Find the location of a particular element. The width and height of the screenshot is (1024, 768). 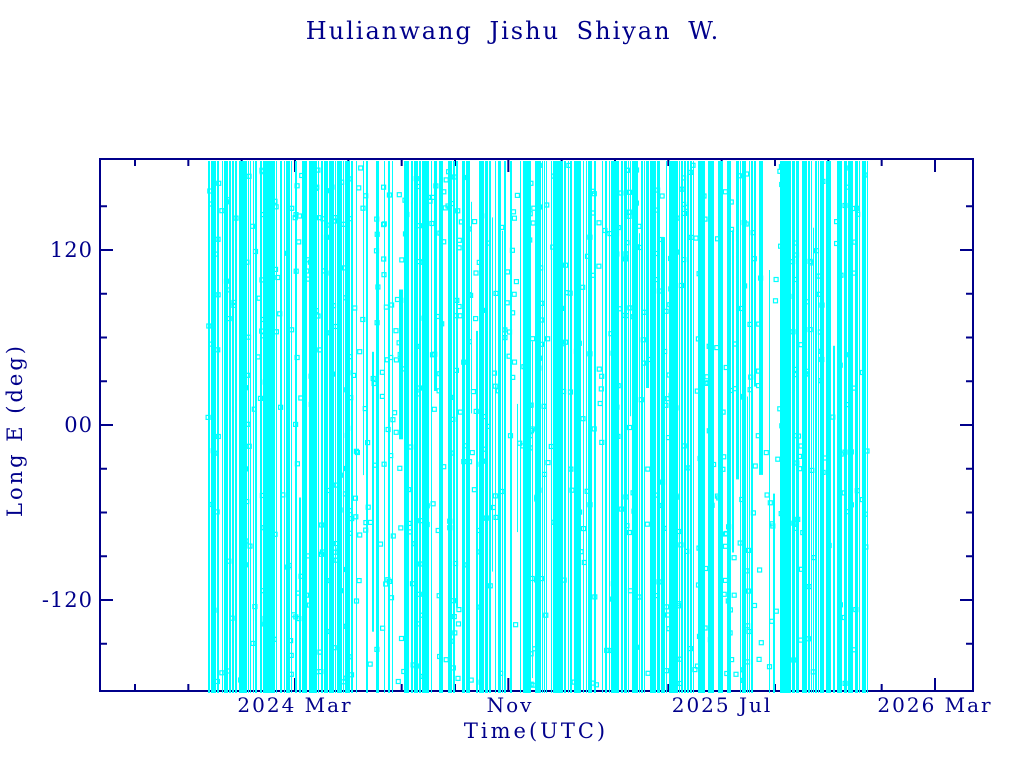

y-tick-label-00: 00 is located at coordinates (78, 425).